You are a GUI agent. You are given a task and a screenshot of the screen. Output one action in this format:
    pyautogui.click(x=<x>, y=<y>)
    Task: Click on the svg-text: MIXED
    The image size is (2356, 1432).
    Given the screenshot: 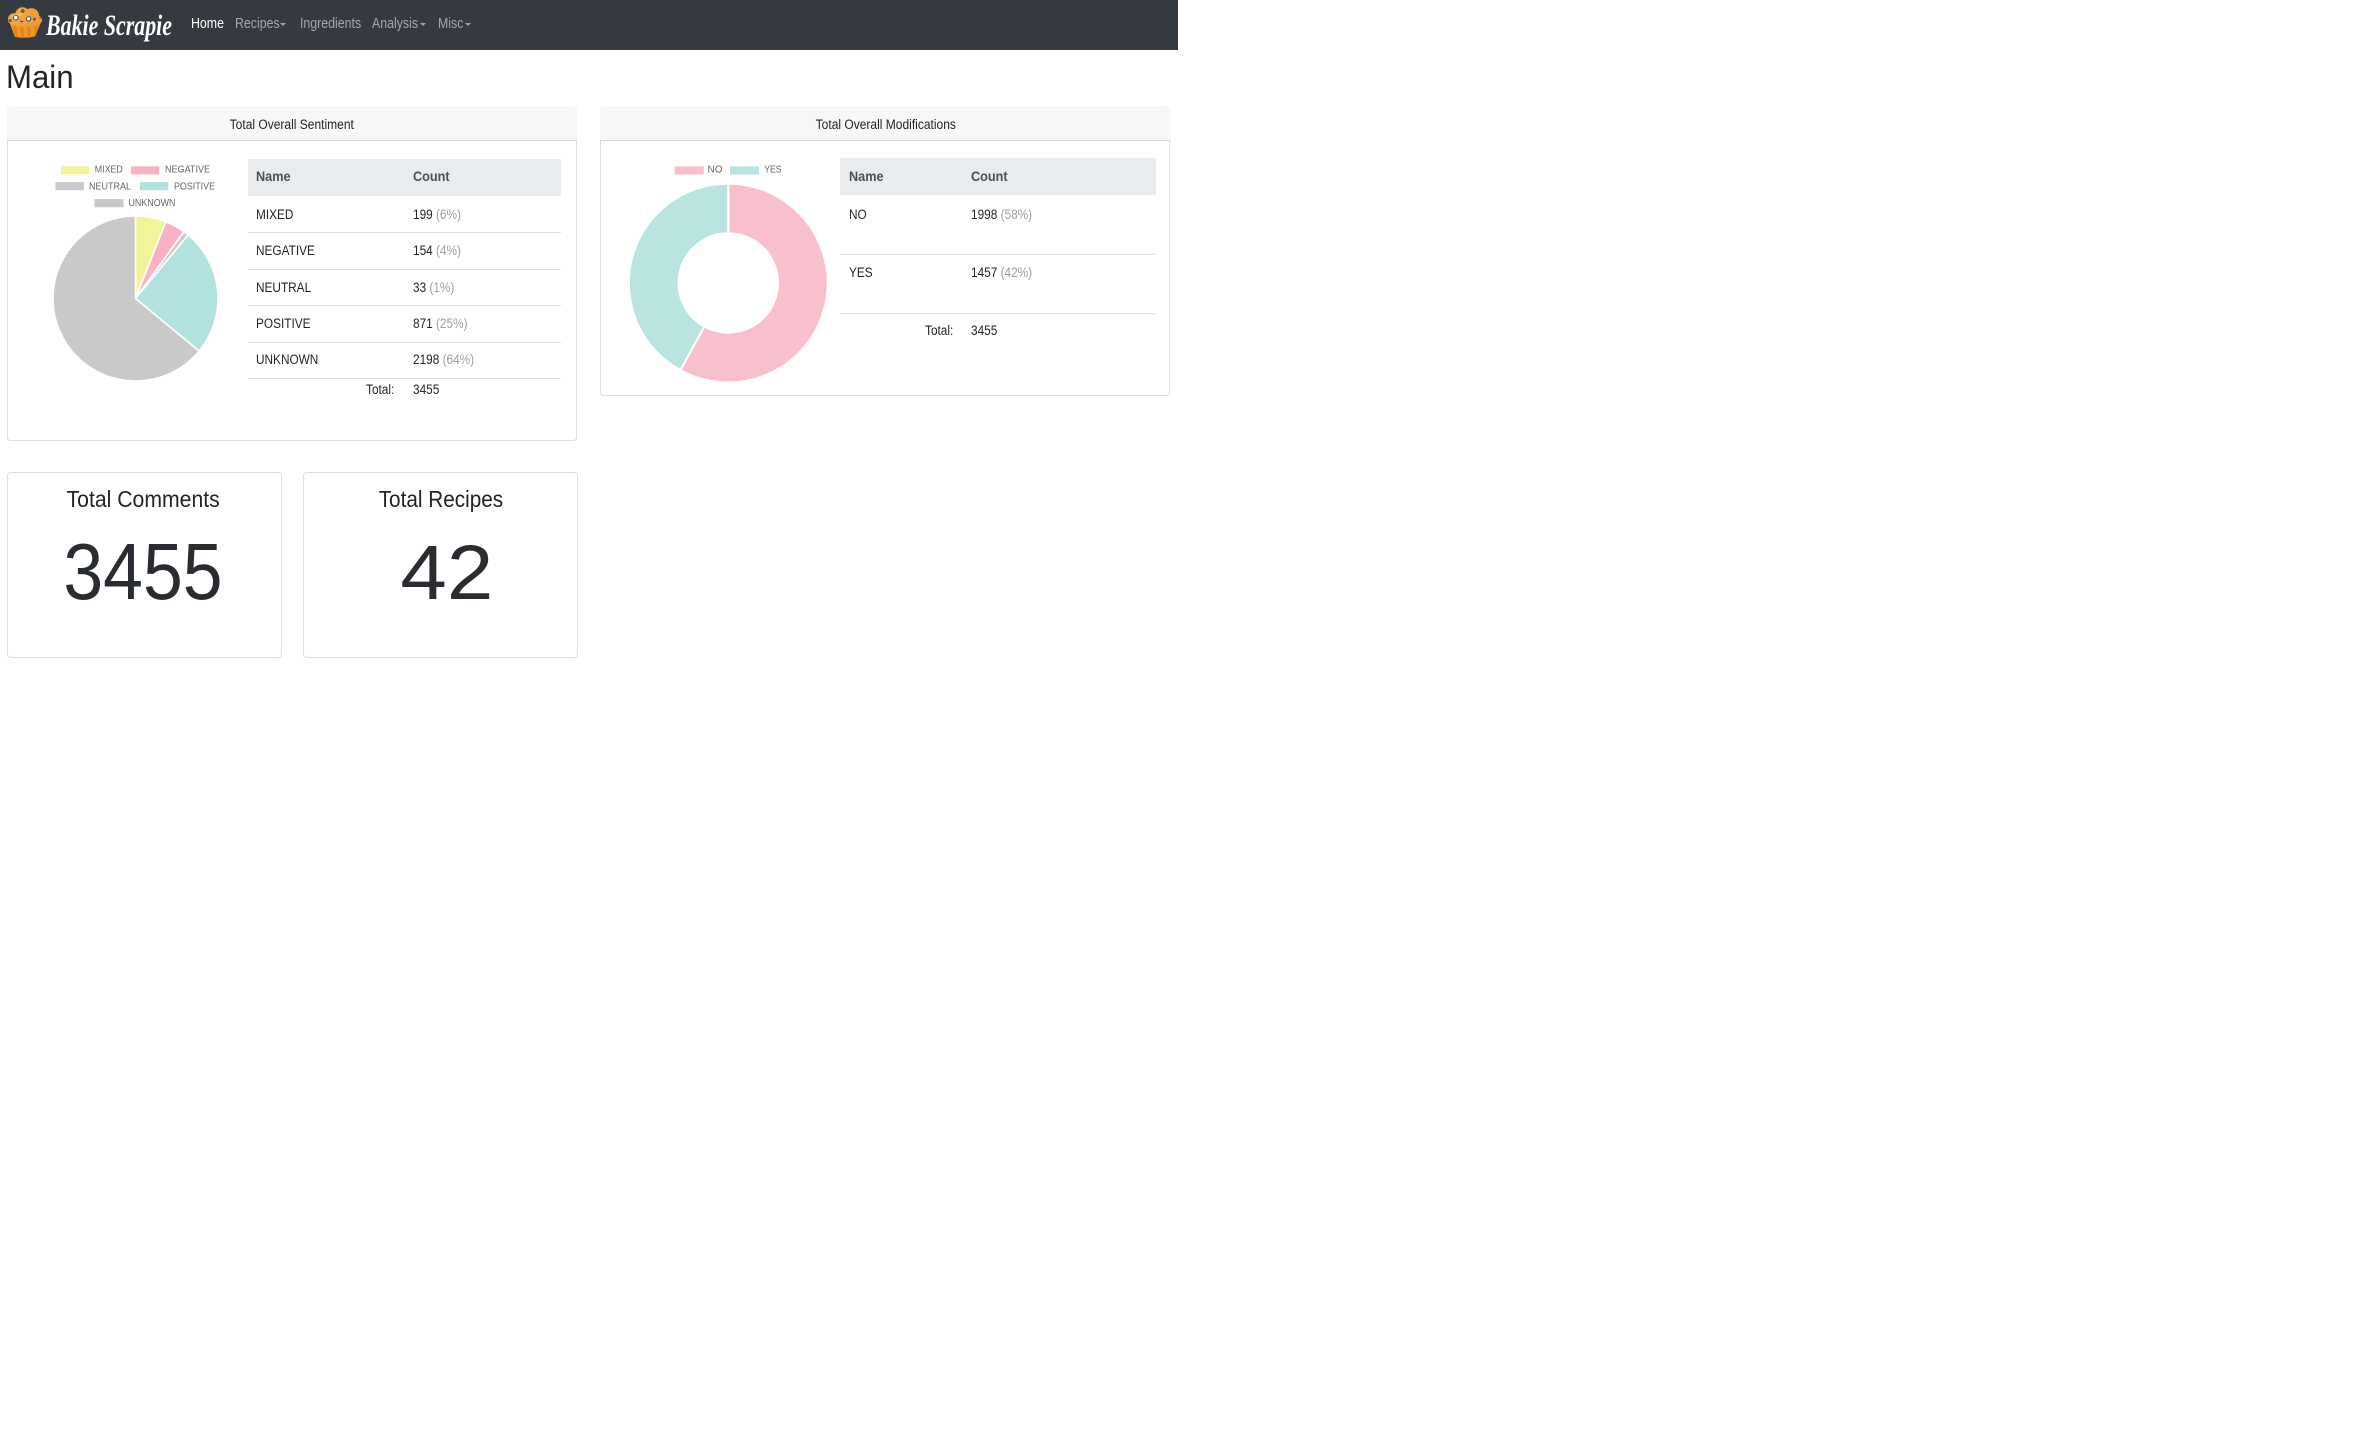 What is the action you would take?
    pyautogui.click(x=109, y=169)
    